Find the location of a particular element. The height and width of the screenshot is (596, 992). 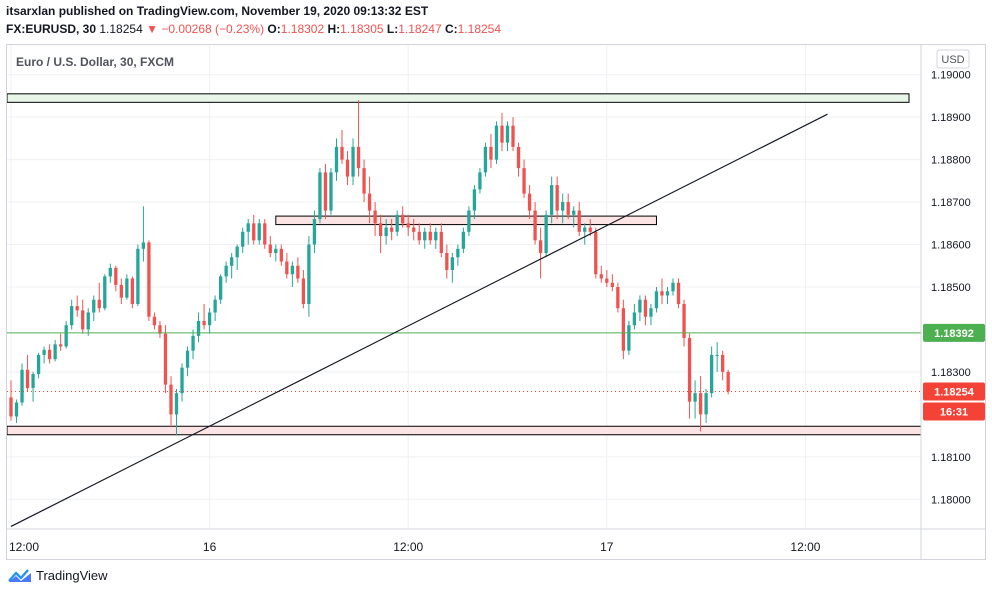

open-label: O: is located at coordinates (274, 29).